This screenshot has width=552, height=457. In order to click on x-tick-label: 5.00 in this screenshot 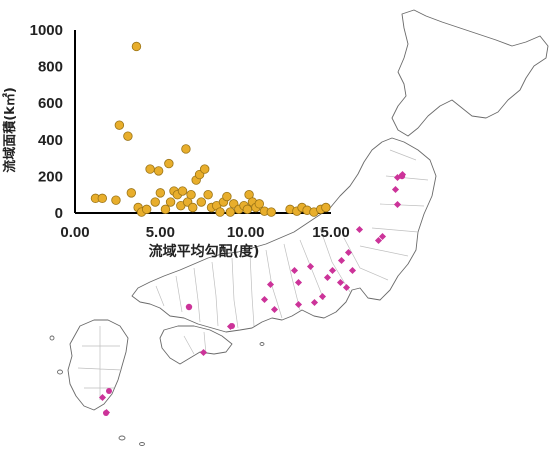, I will do `click(160, 232)`.